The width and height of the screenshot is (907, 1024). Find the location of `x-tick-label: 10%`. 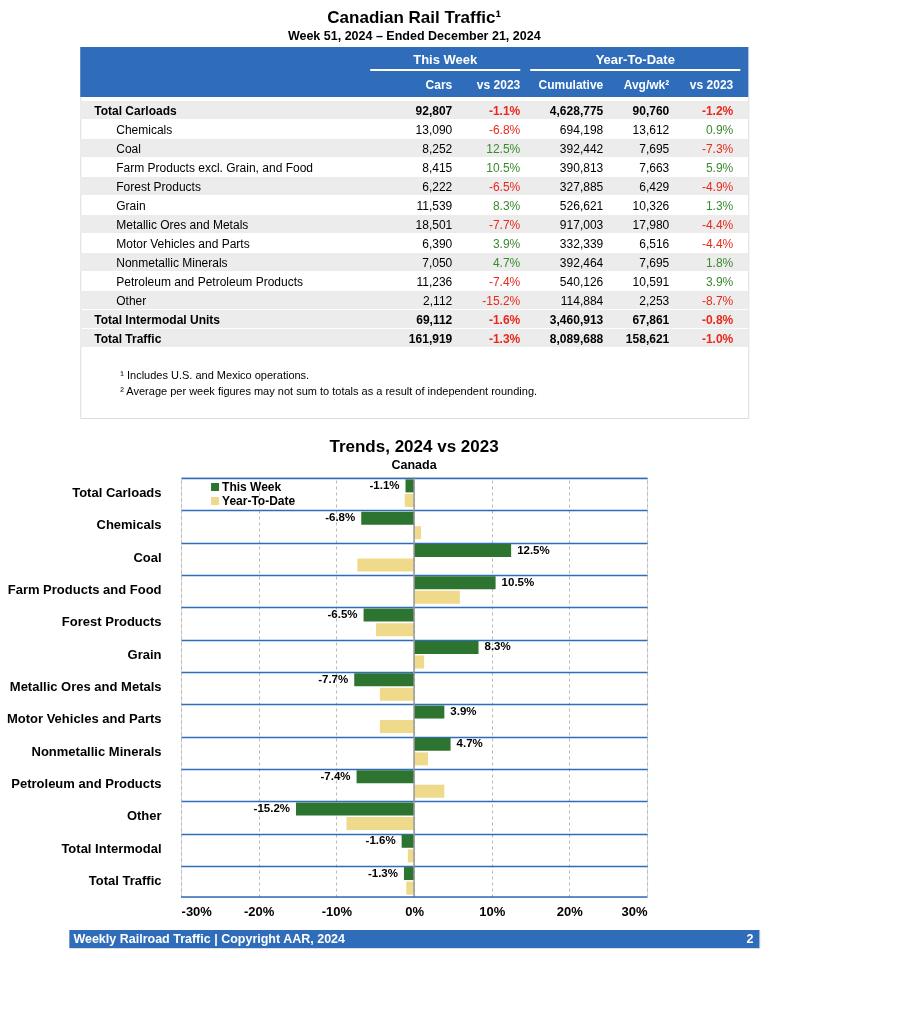

x-tick-label: 10% is located at coordinates (492, 911).